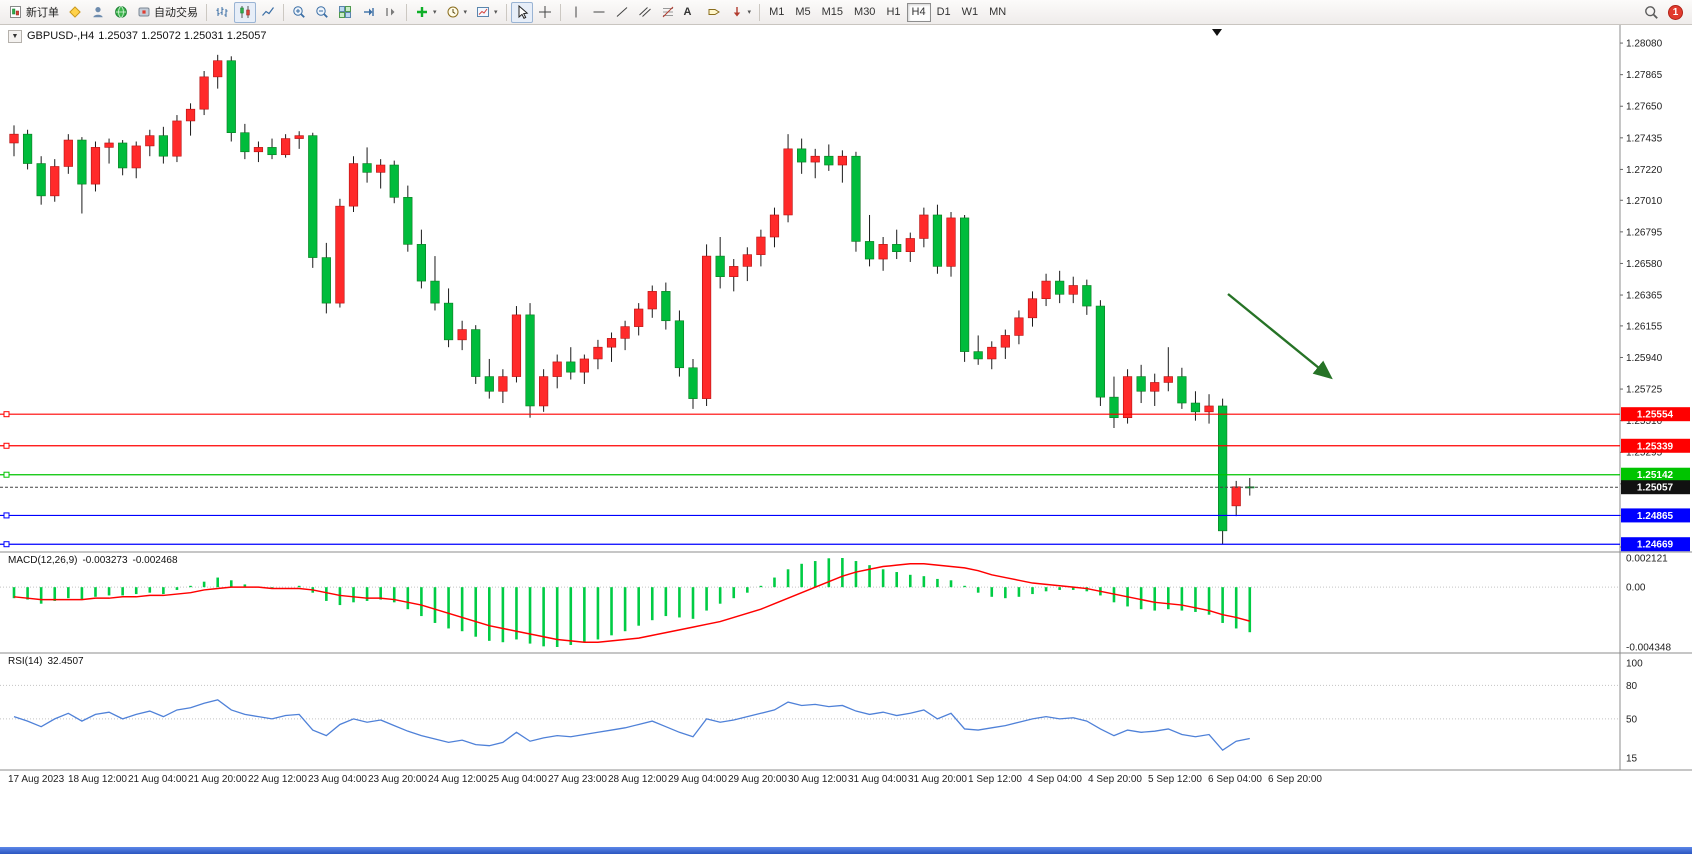 The width and height of the screenshot is (1692, 854). Describe the element at coordinates (776, 12) in the screenshot. I see `timeframe-m1: M1` at that location.